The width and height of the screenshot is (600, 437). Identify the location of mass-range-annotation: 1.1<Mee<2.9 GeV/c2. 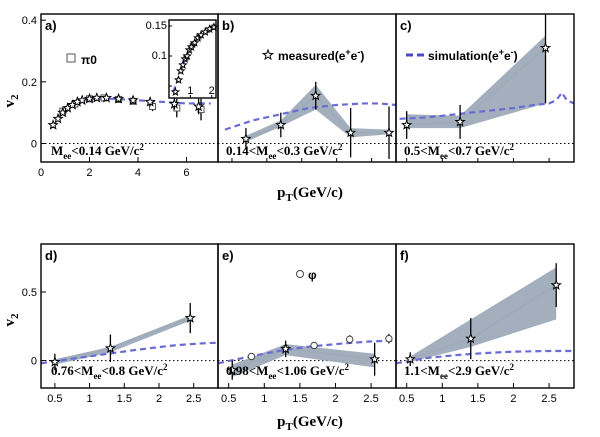
(459, 371).